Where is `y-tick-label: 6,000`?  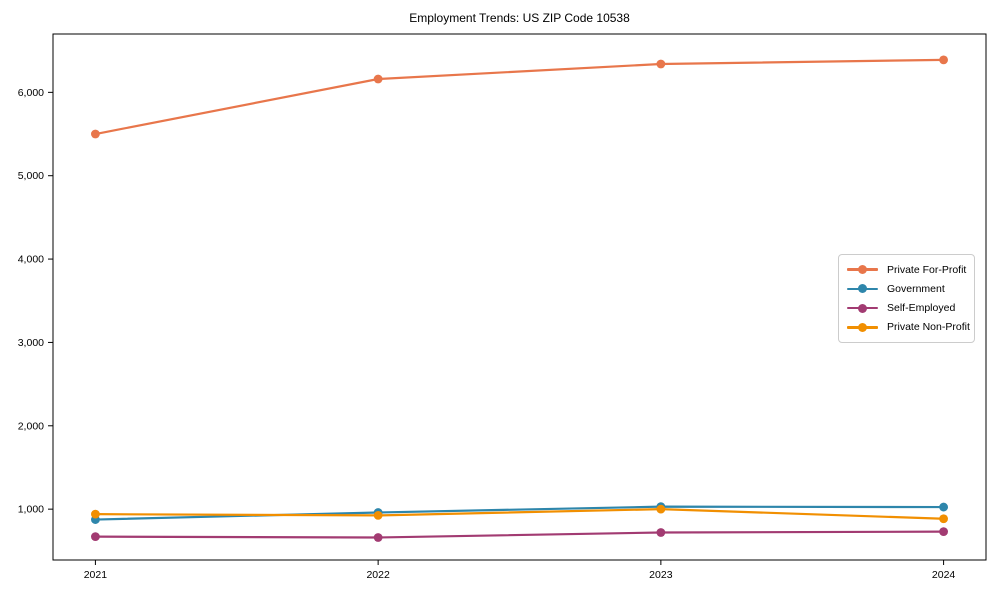 y-tick-label: 6,000 is located at coordinates (31, 93).